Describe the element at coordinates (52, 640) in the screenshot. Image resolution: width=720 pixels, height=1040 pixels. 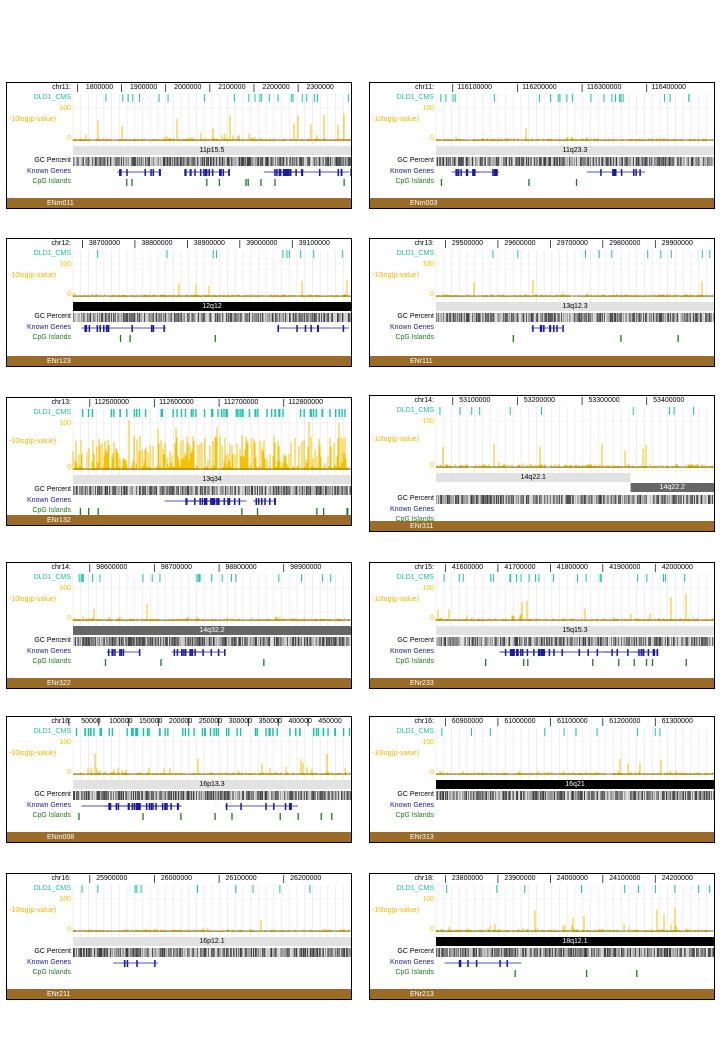
I see `gc-label: GC Percent` at that location.